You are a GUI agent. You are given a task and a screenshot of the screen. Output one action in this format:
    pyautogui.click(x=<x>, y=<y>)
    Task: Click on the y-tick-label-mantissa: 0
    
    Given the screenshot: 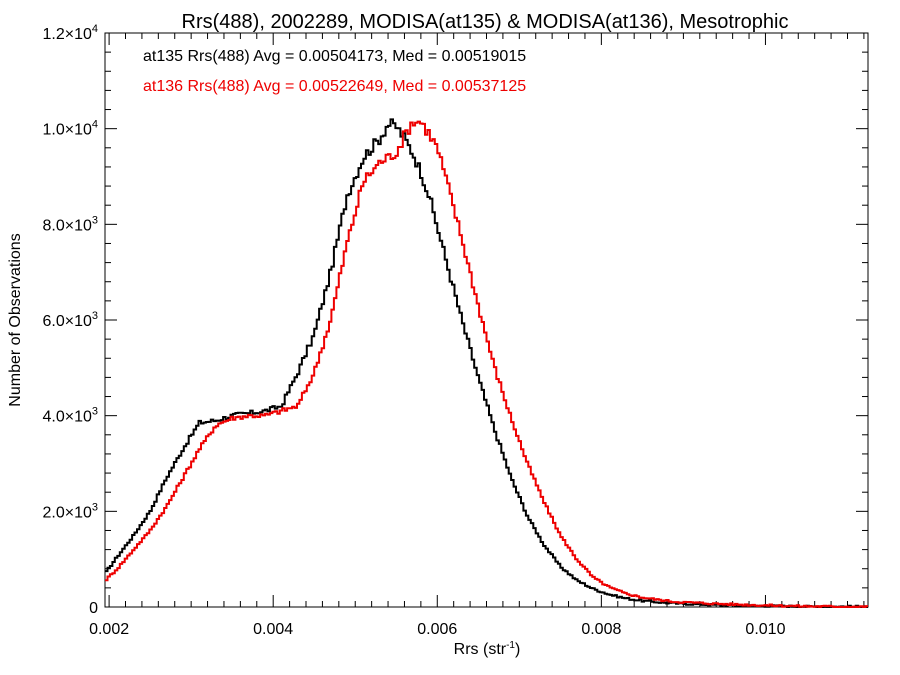 What is the action you would take?
    pyautogui.click(x=93, y=608)
    